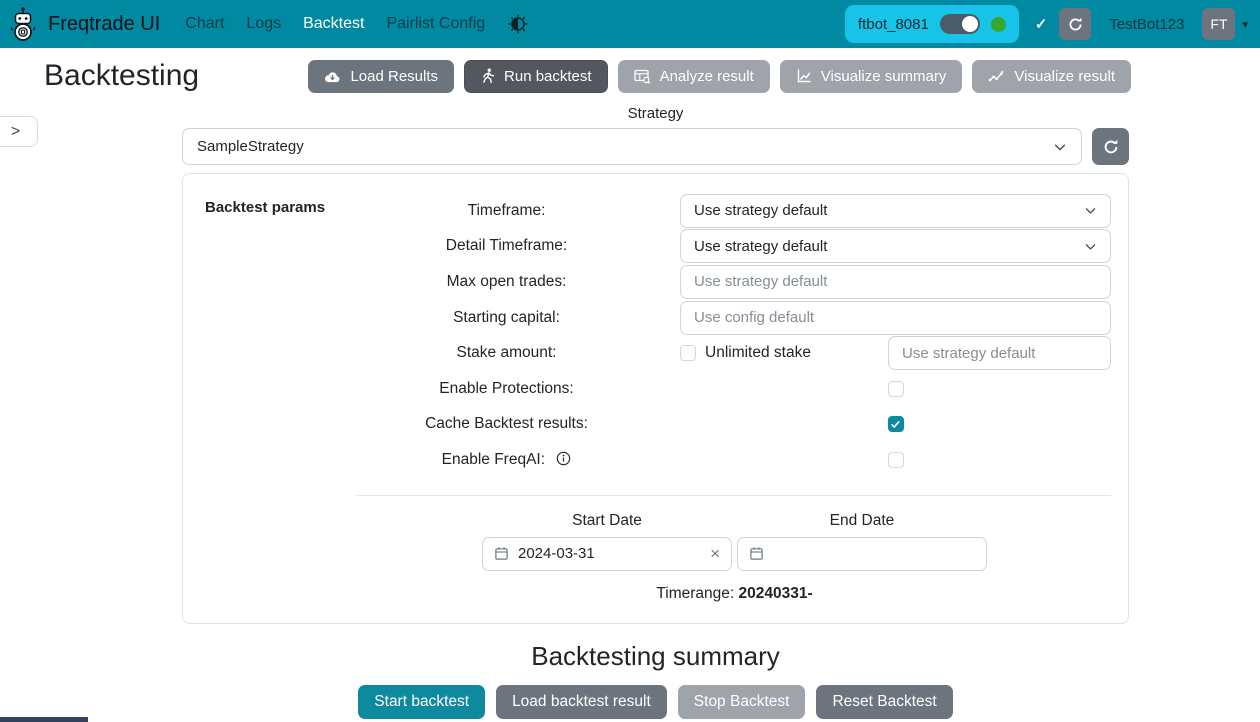 Image resolution: width=1260 pixels, height=722 pixels. I want to click on start-backtest-button: Start backtest, so click(422, 701).